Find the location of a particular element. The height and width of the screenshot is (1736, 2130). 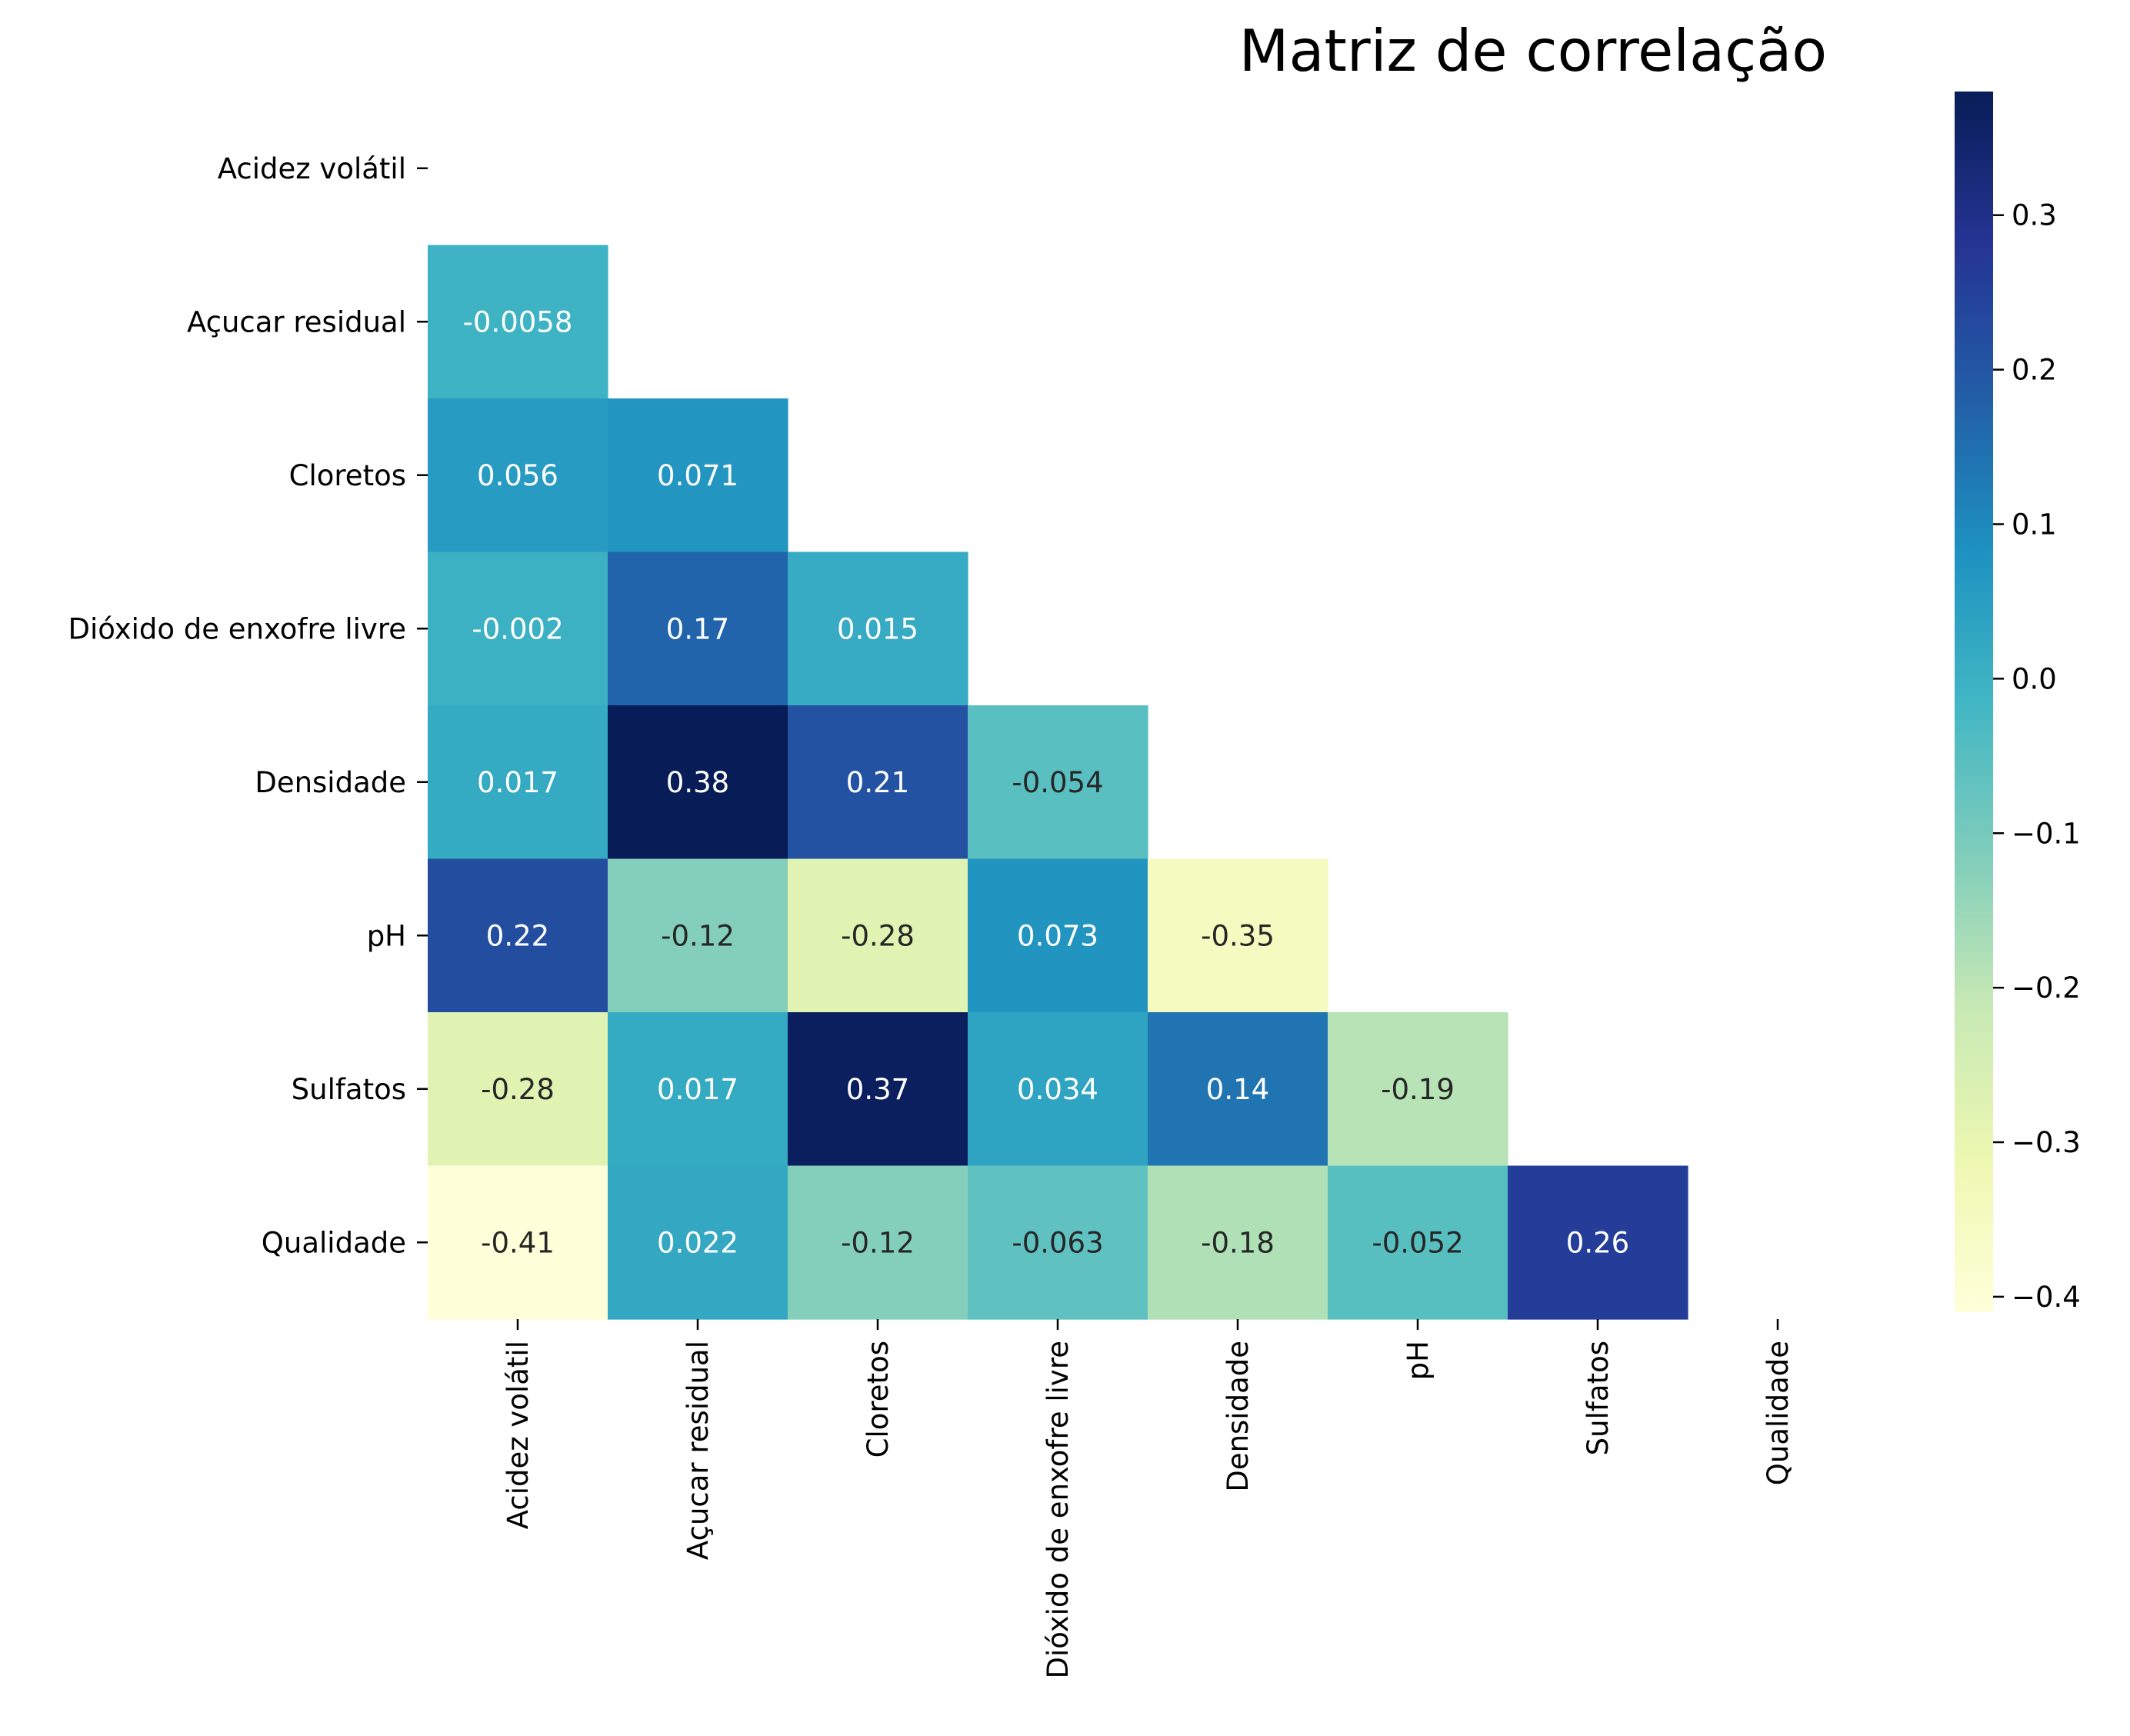

y-tick-label: Açucar residual is located at coordinates (296, 321).